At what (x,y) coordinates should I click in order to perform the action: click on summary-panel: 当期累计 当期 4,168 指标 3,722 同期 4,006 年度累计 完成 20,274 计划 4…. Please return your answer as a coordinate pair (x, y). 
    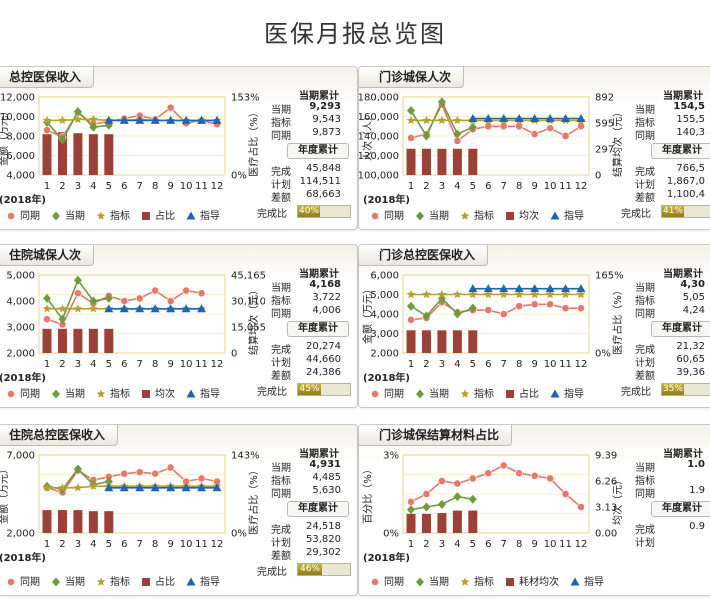
    Looking at the image, I should click on (307, 334).